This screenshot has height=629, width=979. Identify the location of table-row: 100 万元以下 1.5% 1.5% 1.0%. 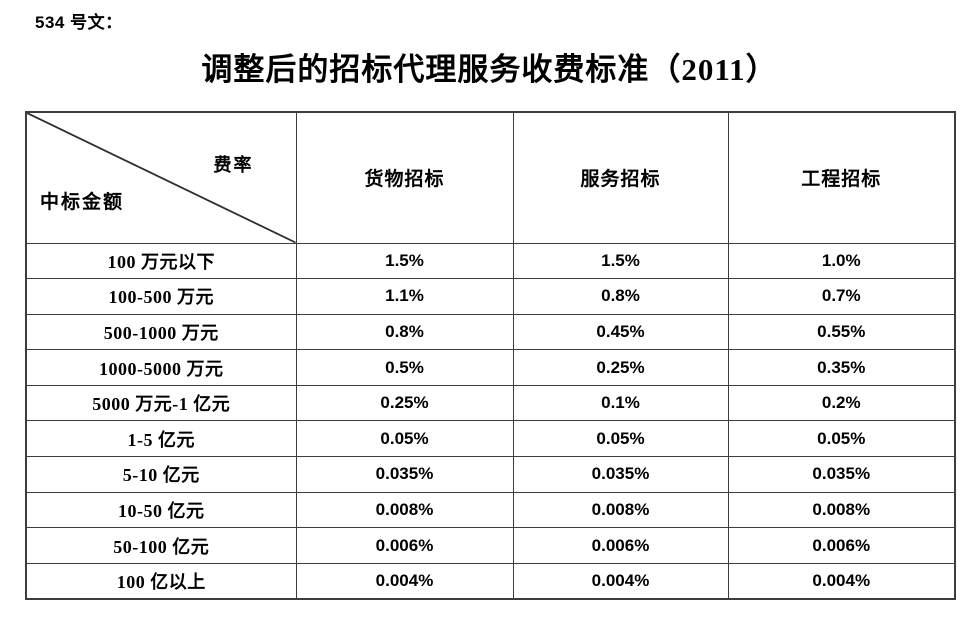
(490, 261).